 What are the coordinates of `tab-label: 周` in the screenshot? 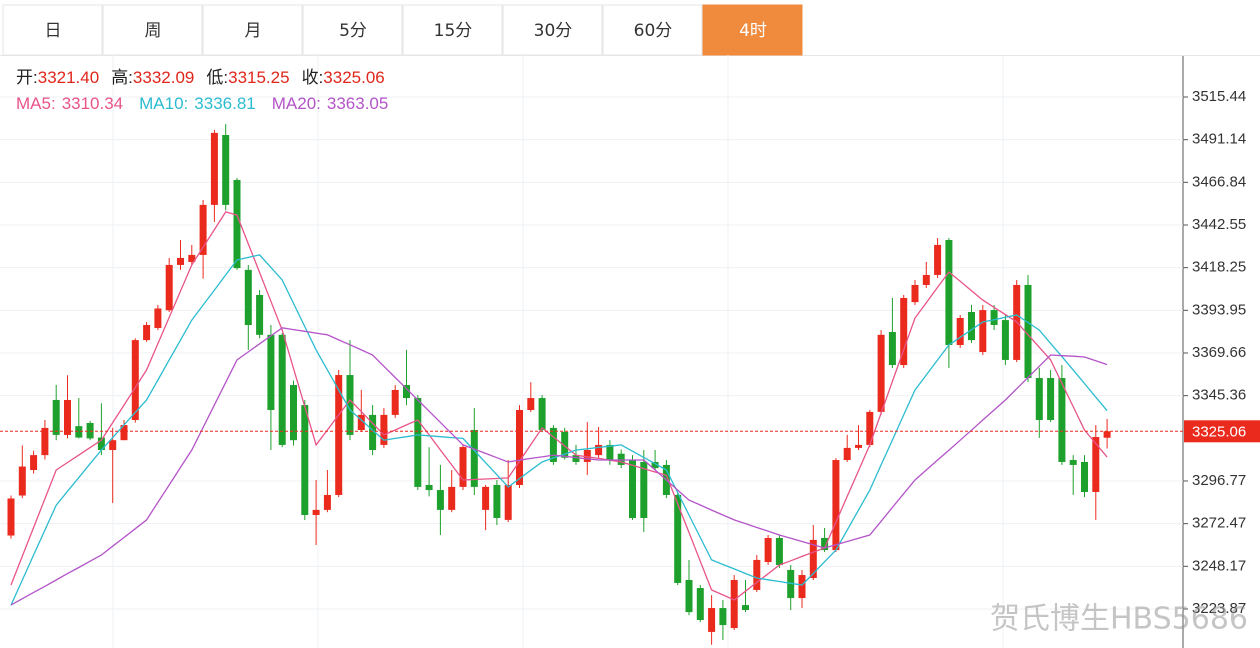 It's located at (153, 31).